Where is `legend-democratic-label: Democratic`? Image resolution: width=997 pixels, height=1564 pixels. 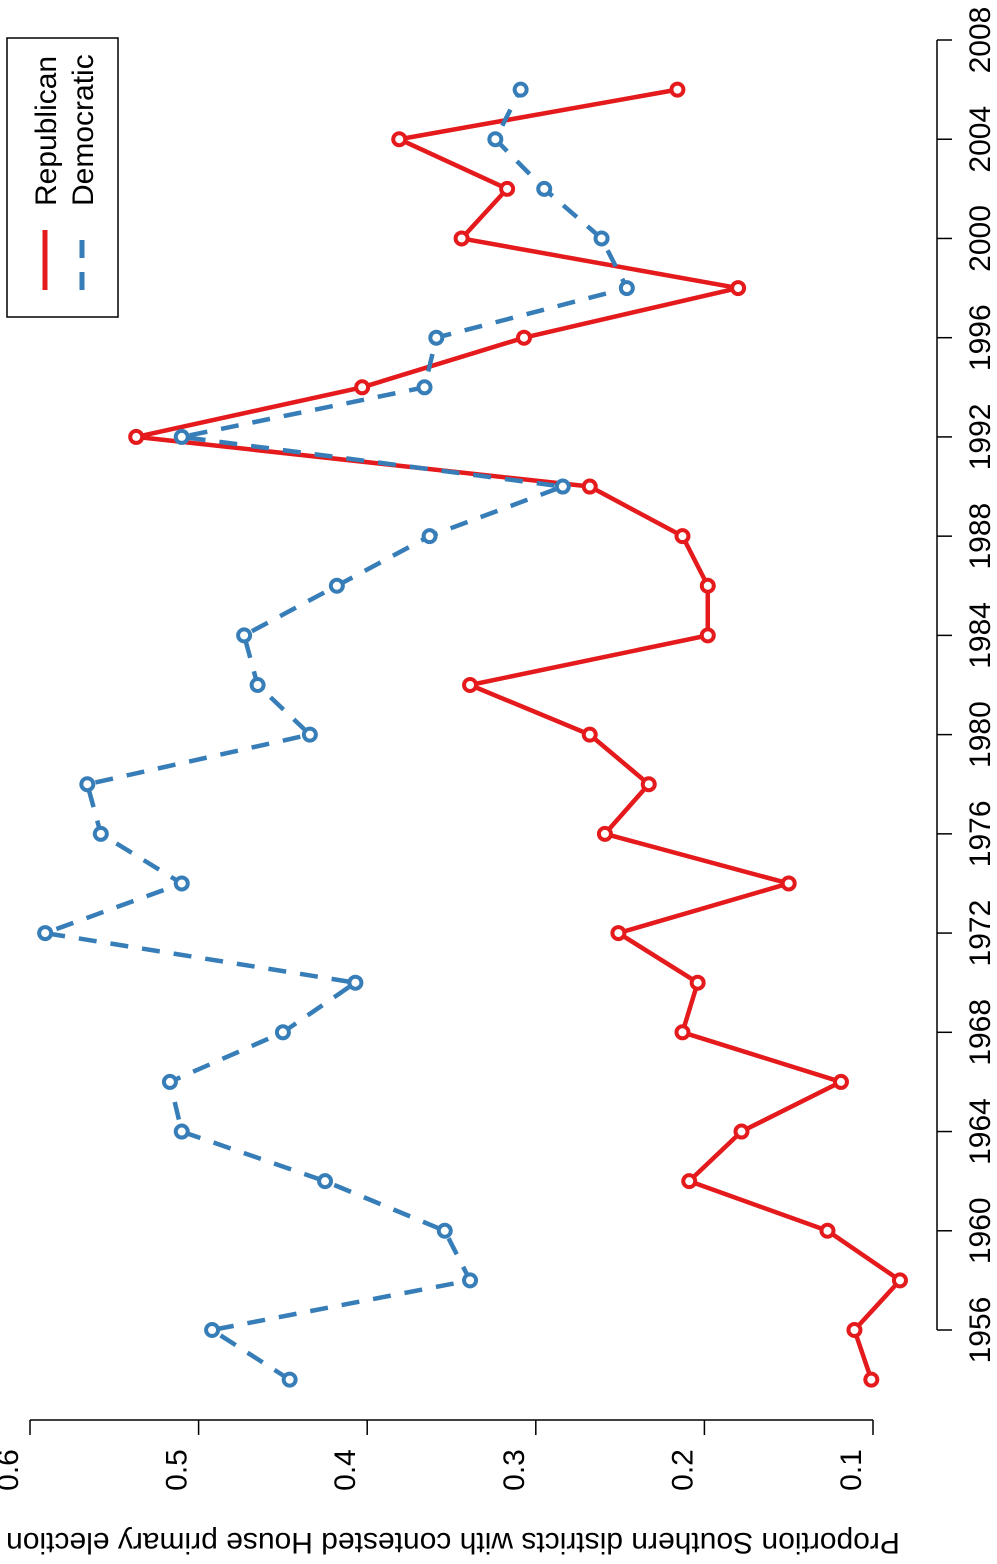 legend-democratic-label: Democratic is located at coordinates (83, 130).